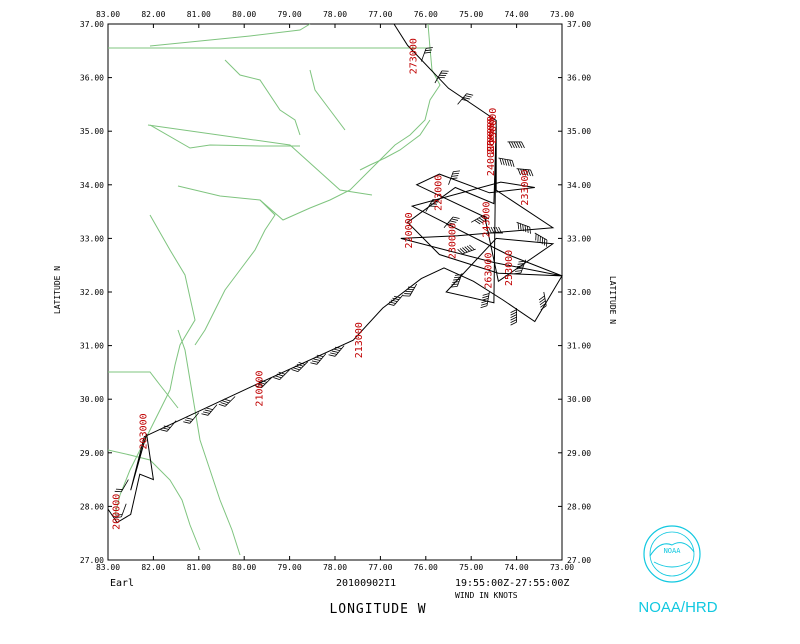 The height and width of the screenshot is (644, 800). Describe the element at coordinates (108, 567) in the screenshot. I see `lon-tick-label-bottom: 83.00` at that location.